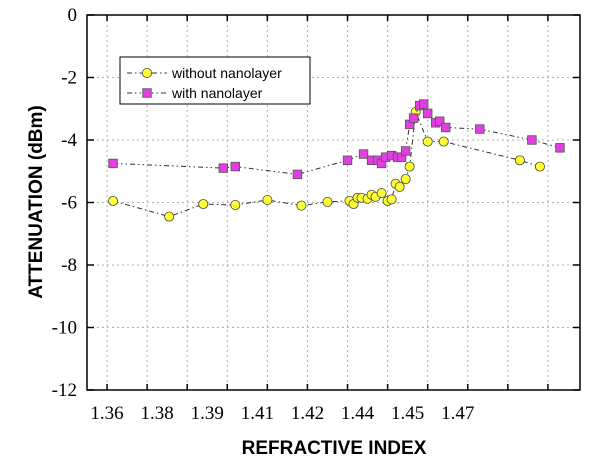 This screenshot has width=592, height=462. I want to click on x-tick-label: 1.45, so click(407, 413).